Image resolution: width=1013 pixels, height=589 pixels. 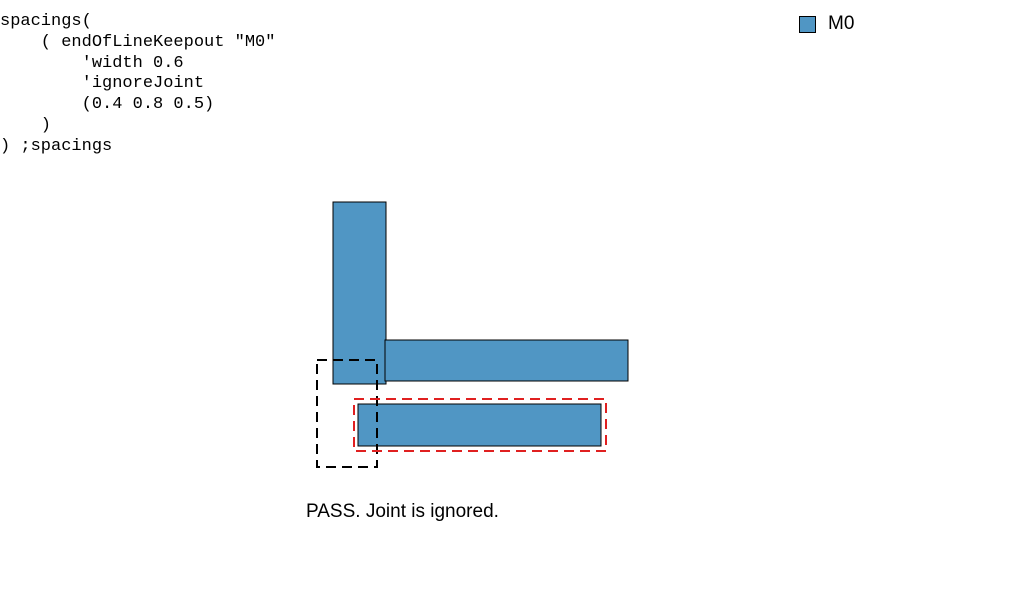 What do you see at coordinates (138, 42) in the screenshot?
I see `code-line: ( endOfLineKeepout "M0"` at bounding box center [138, 42].